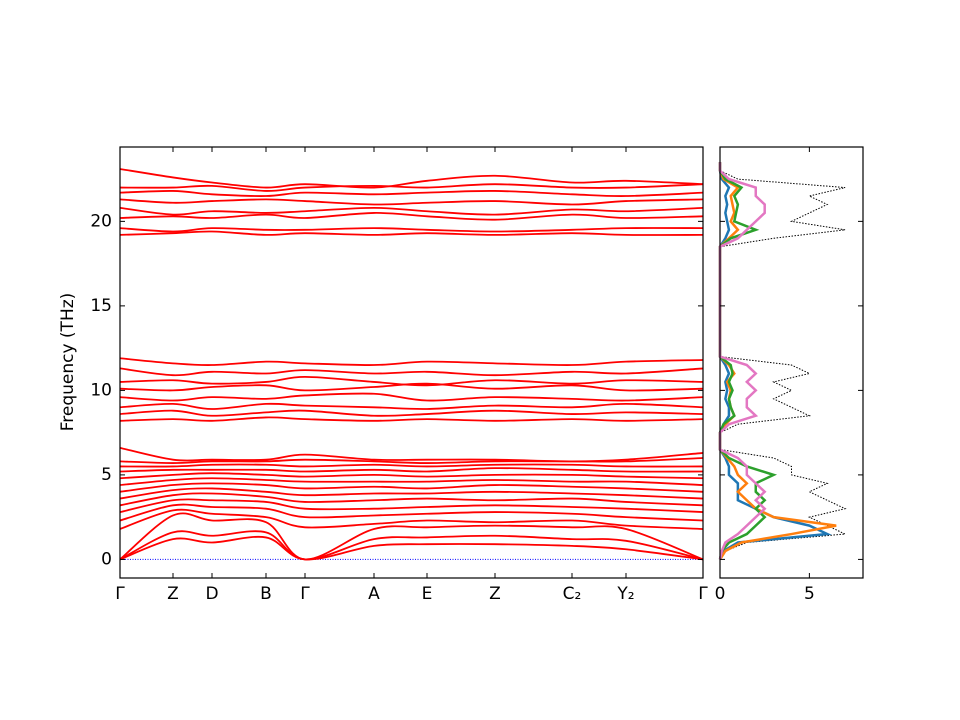 The width and height of the screenshot is (960, 720). Describe the element at coordinates (572, 594) in the screenshot. I see `x-tick-label: C₂` at that location.